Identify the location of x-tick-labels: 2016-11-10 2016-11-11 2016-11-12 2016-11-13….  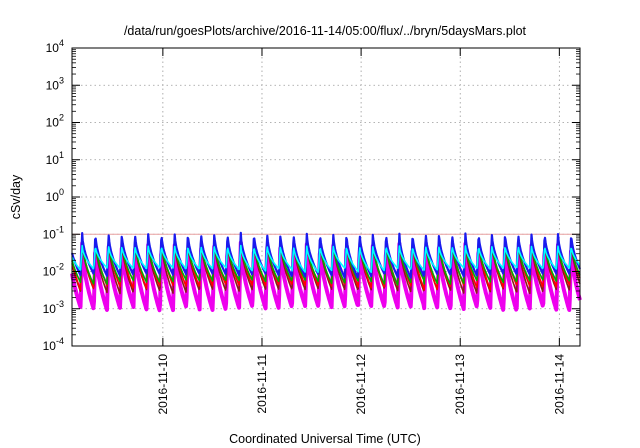
(361, 384).